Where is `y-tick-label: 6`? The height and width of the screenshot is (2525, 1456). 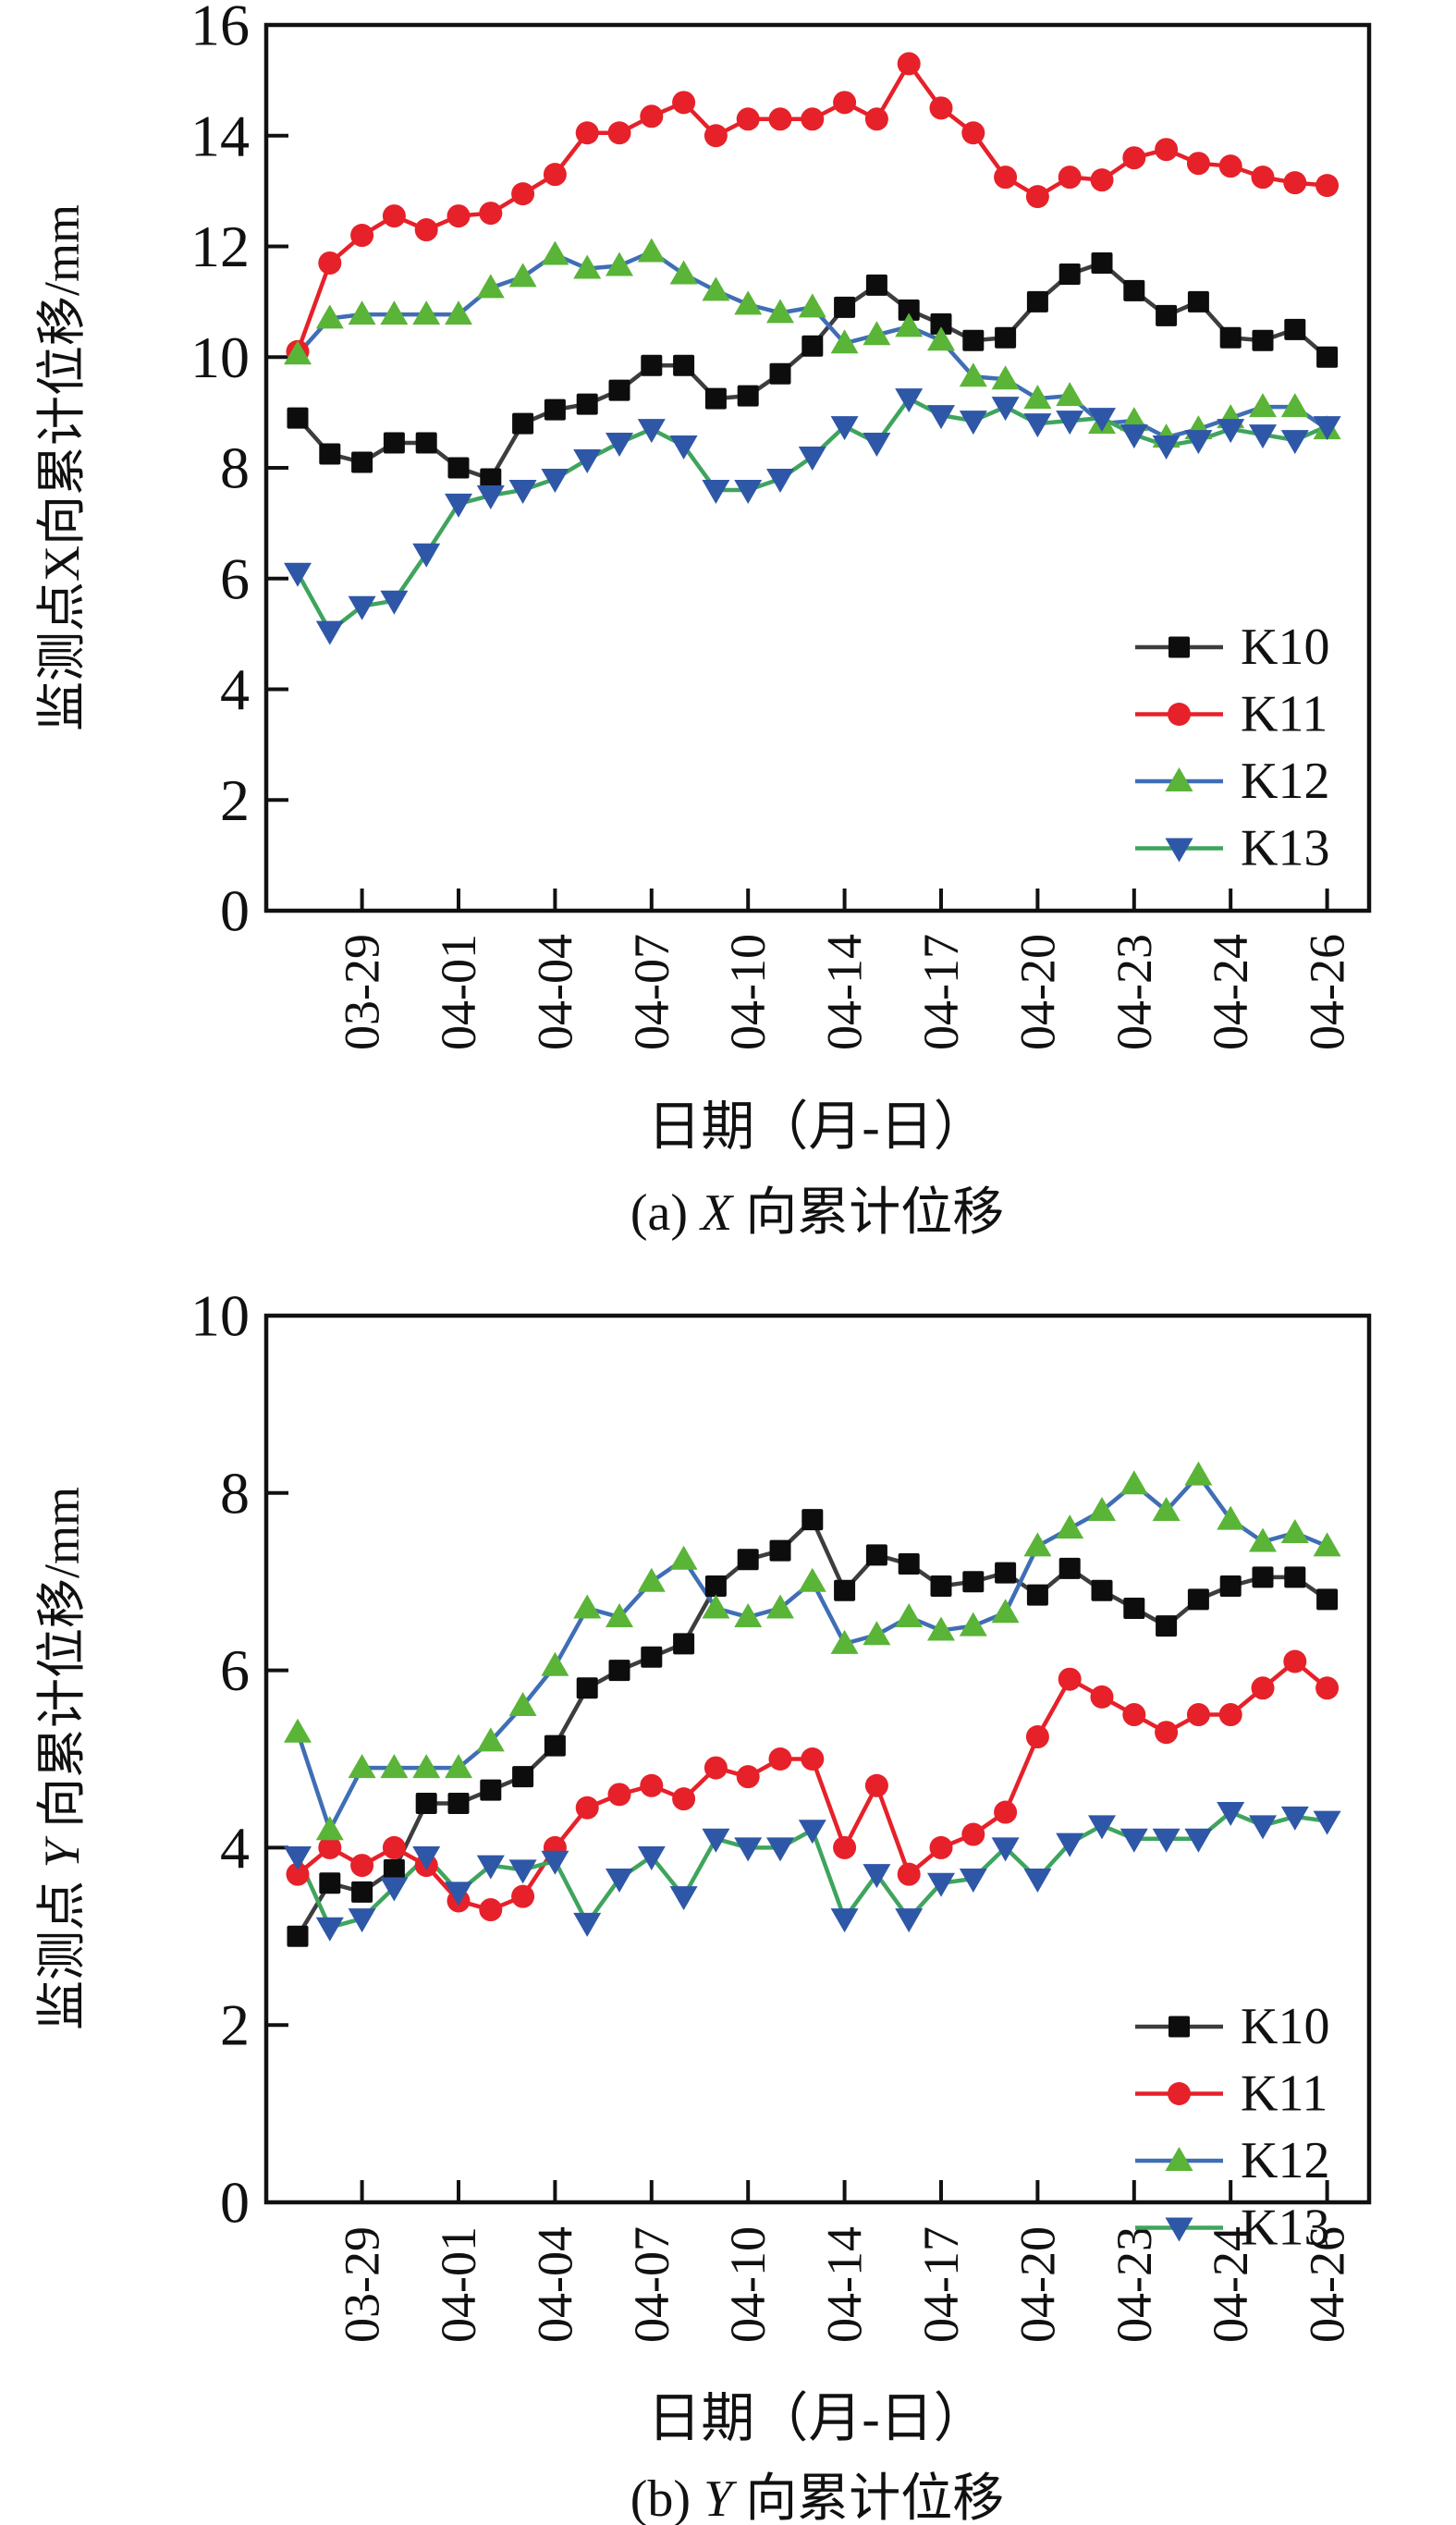
y-tick-label: 6 is located at coordinates (235, 1670).